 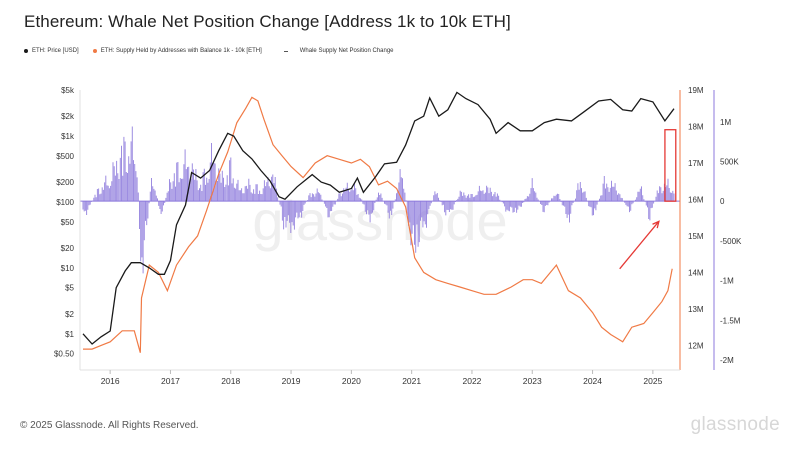 I want to click on annotation-arrow-head, so click(x=656, y=224).